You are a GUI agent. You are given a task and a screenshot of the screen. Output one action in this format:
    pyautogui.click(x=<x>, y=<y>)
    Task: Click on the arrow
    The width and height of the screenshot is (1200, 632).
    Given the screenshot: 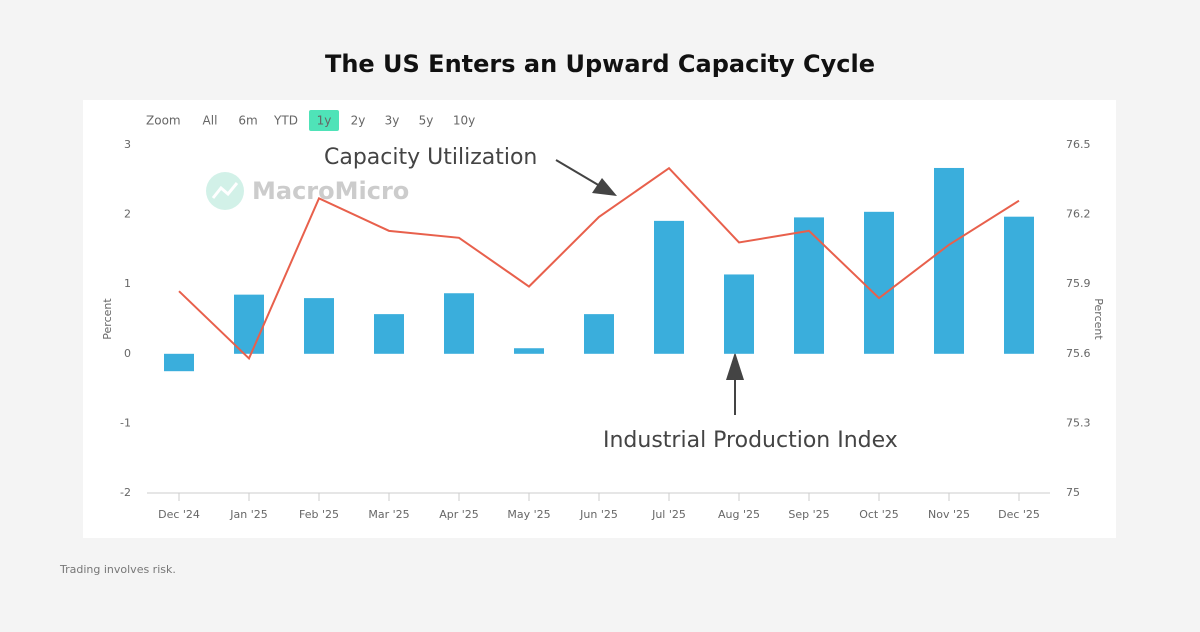 What is the action you would take?
    pyautogui.click(x=578, y=173)
    